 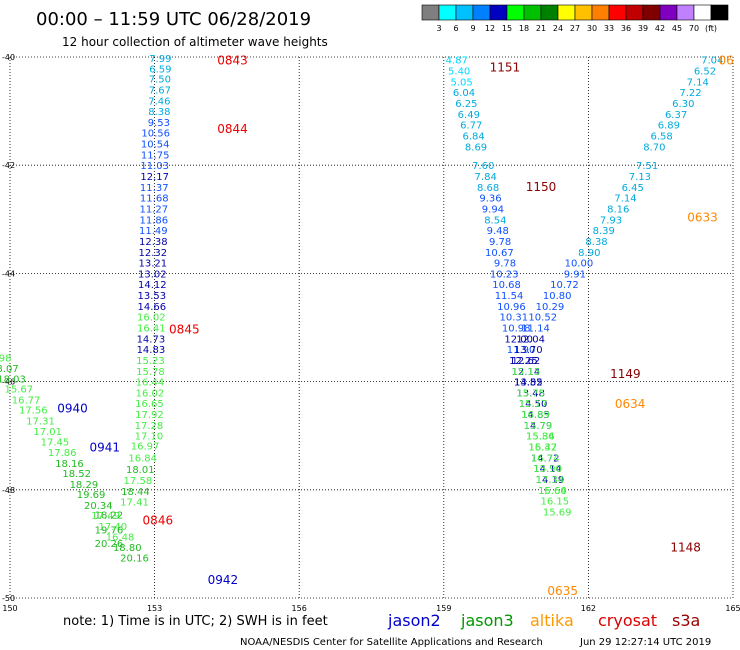 I want to click on legend-item-jason2: jason2, so click(x=414, y=620).